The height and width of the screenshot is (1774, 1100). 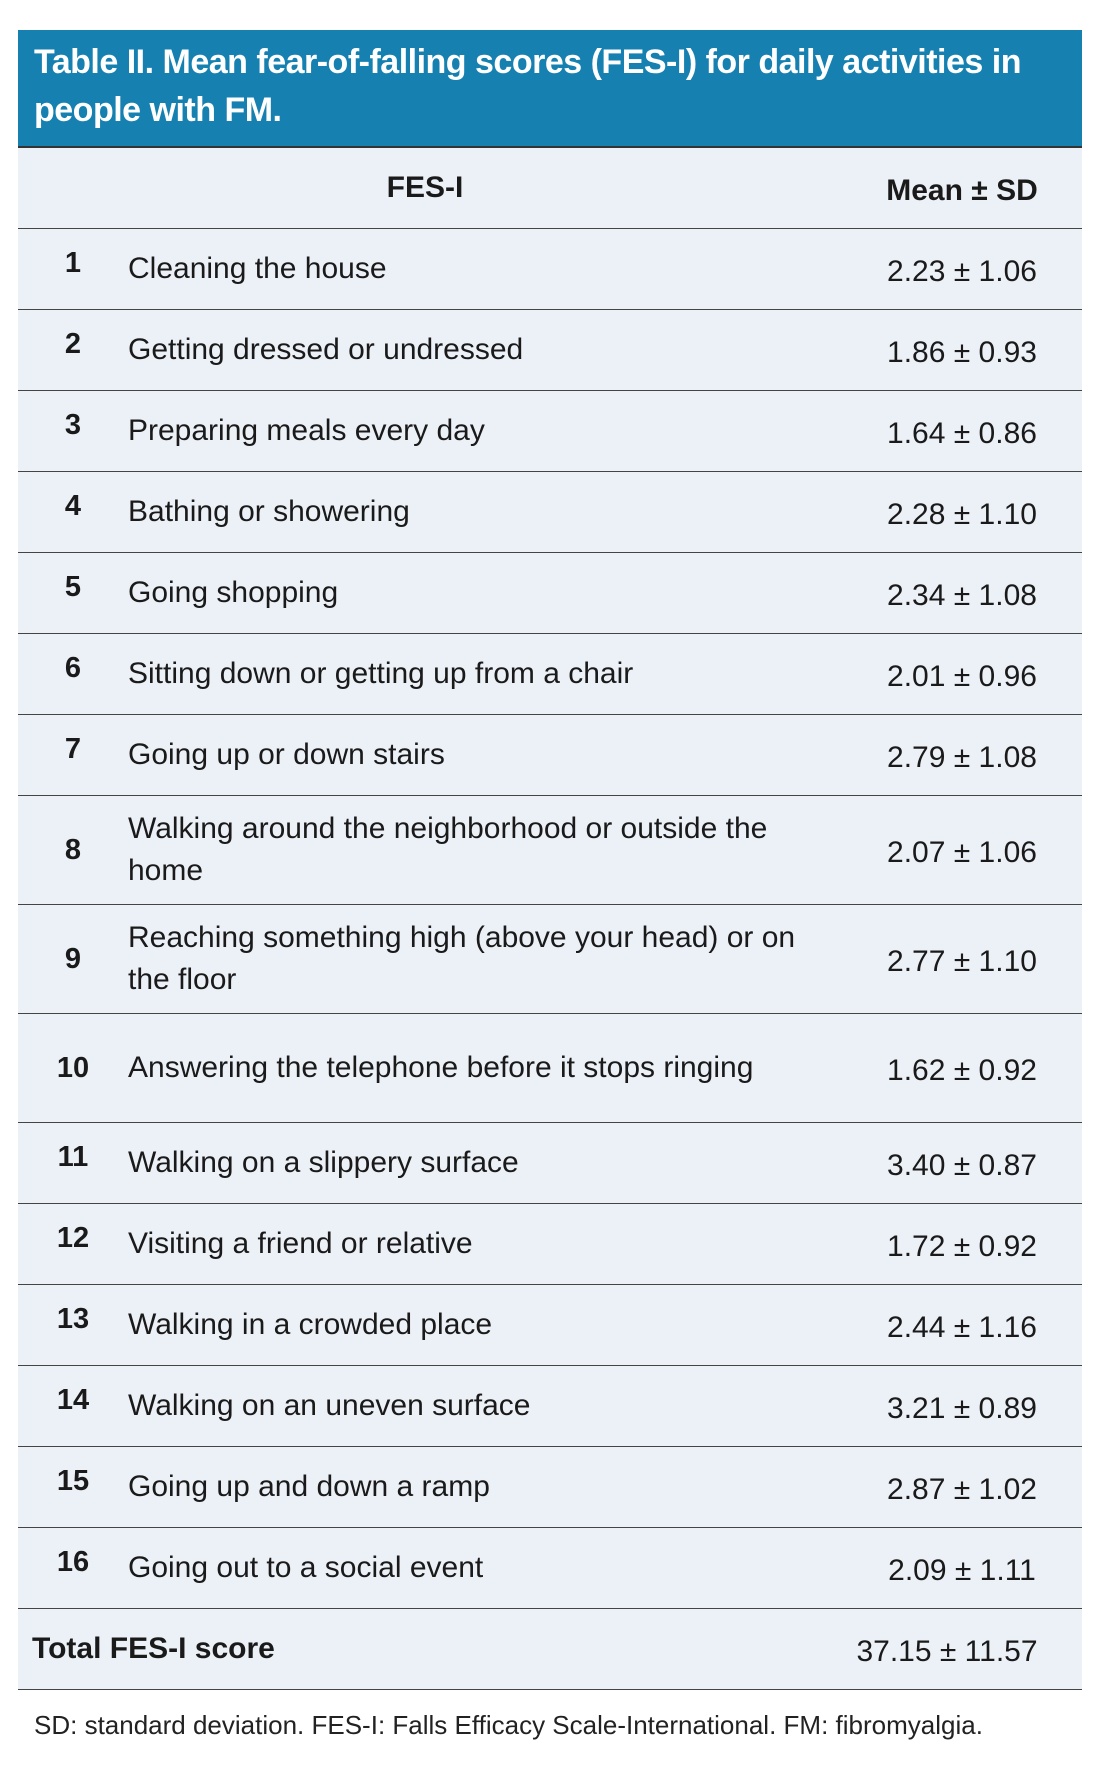 What do you see at coordinates (73, 1481) in the screenshot?
I see `row-number: 15` at bounding box center [73, 1481].